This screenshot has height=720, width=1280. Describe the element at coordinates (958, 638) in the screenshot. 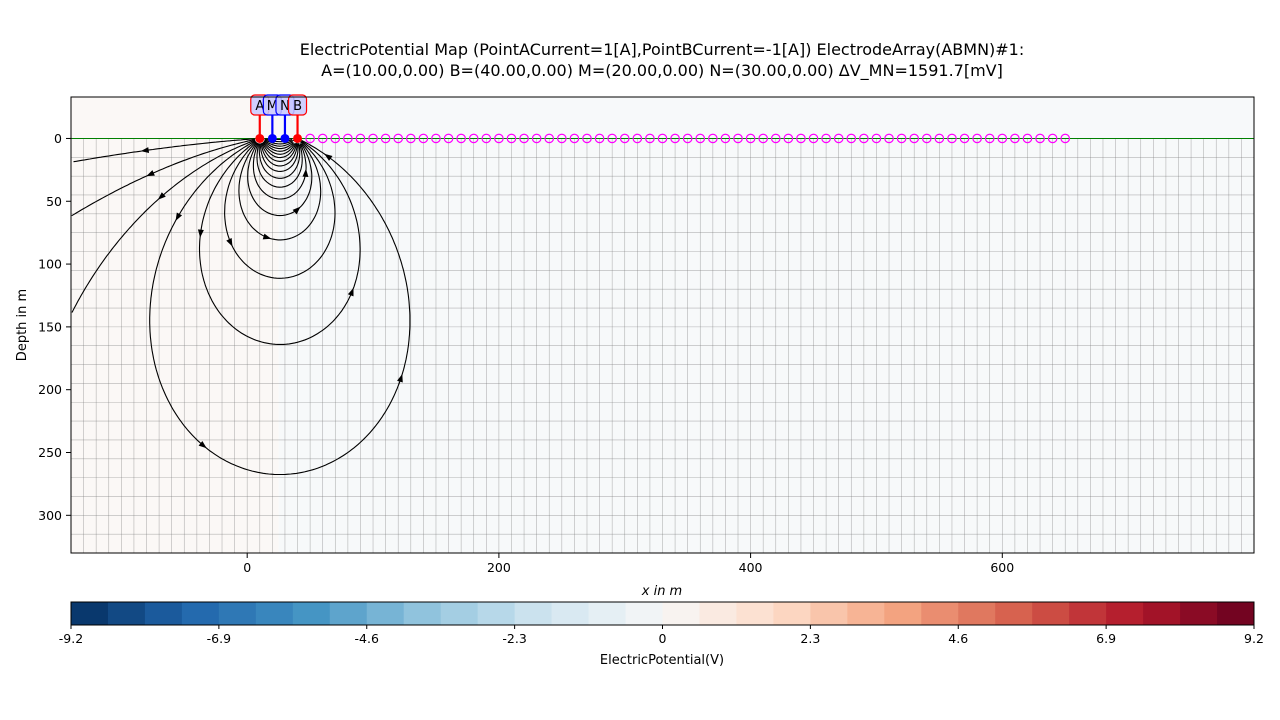

I see `colorbar-tick-label: 4.6` at that location.